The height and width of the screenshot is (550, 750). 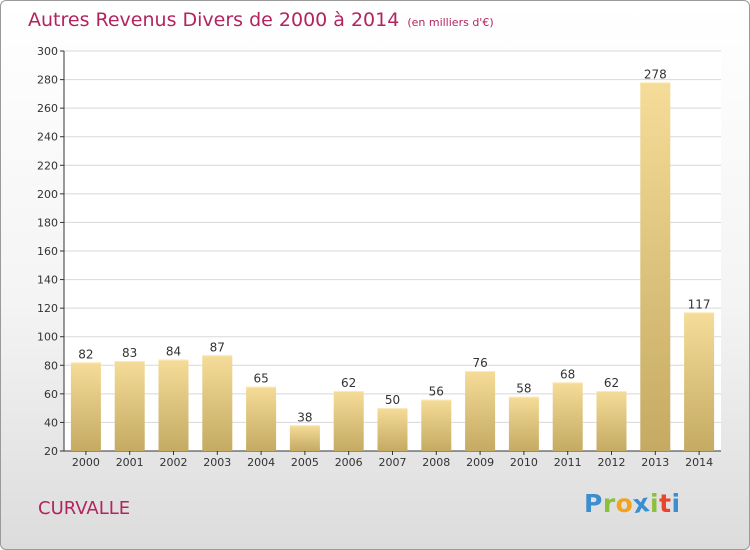 I want to click on y-tick-label: 100, so click(x=47, y=337).